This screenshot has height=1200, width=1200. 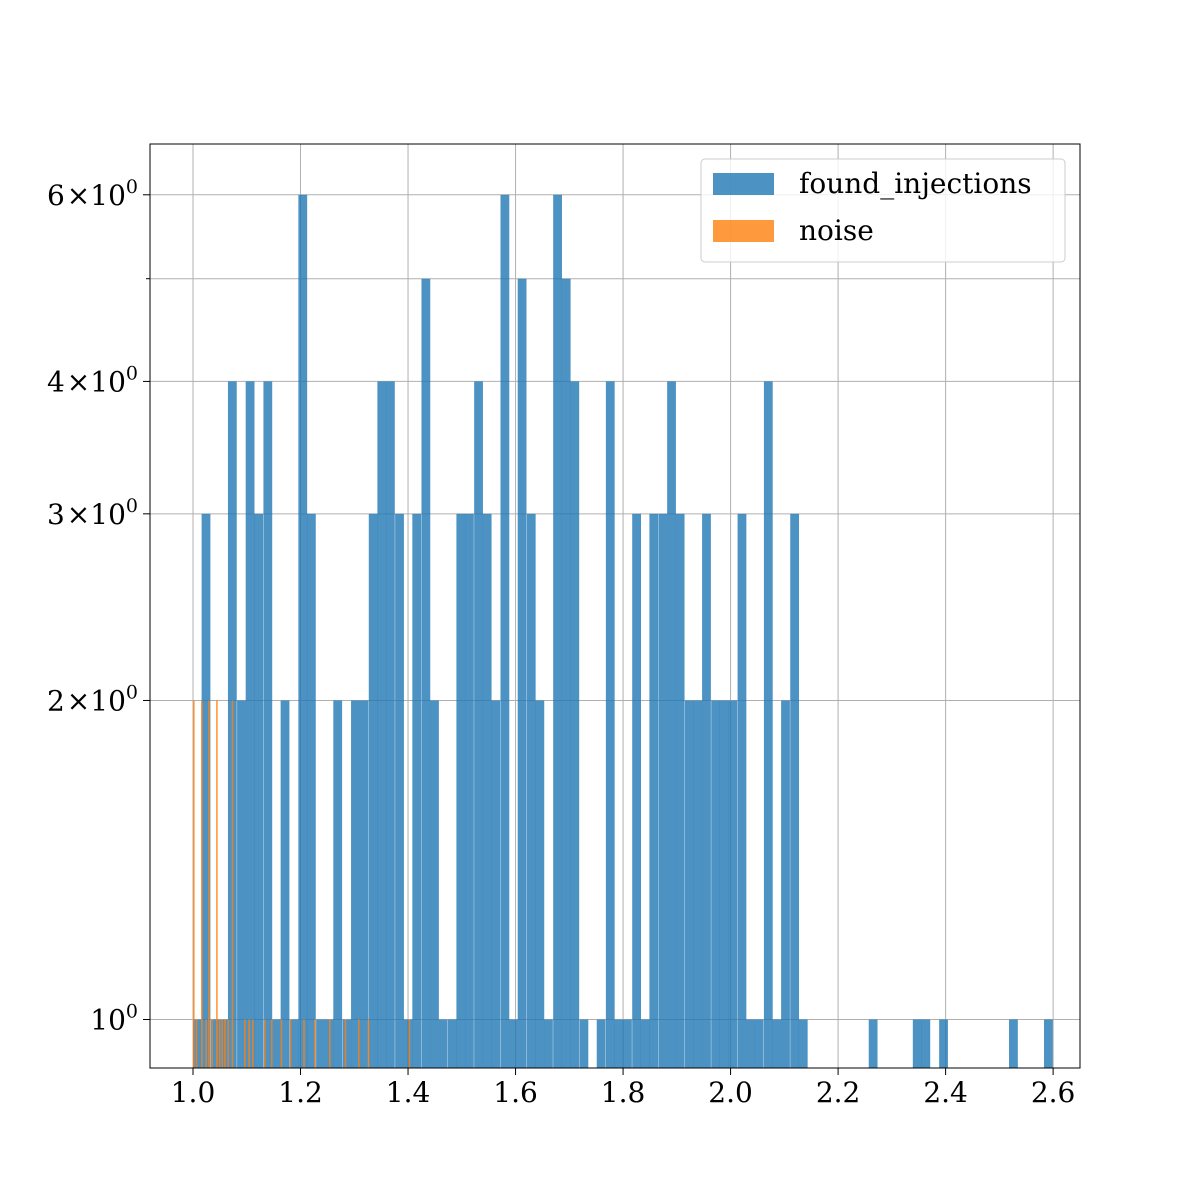 I want to click on x-tick-label: 1.4, so click(x=408, y=1092).